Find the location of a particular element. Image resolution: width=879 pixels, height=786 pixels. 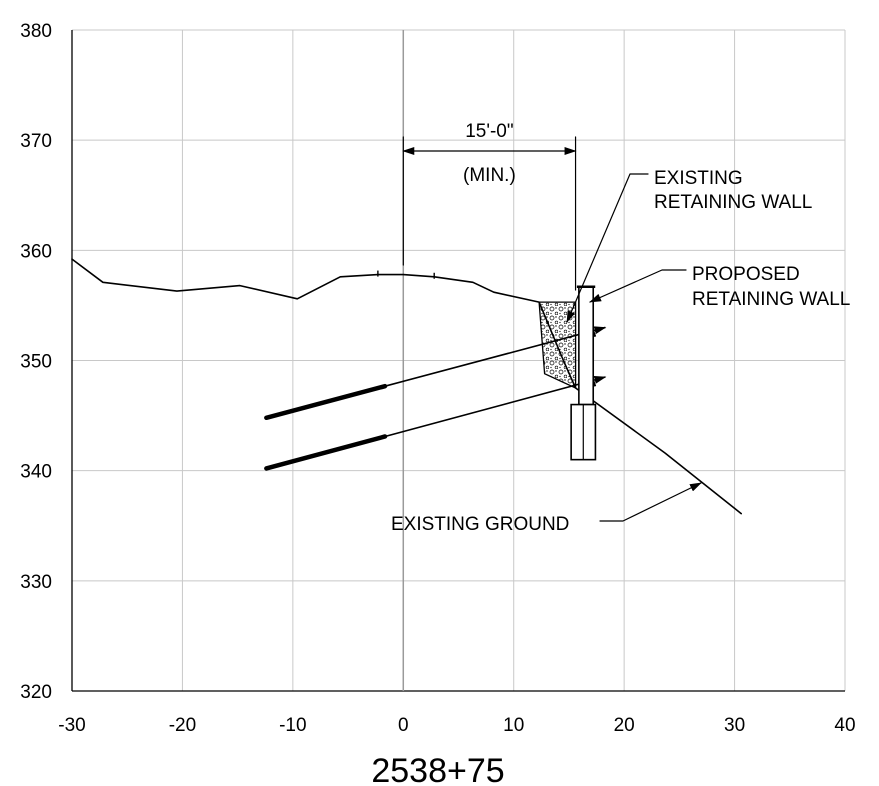

dimension-text: 15'-0" is located at coordinates (489, 131).